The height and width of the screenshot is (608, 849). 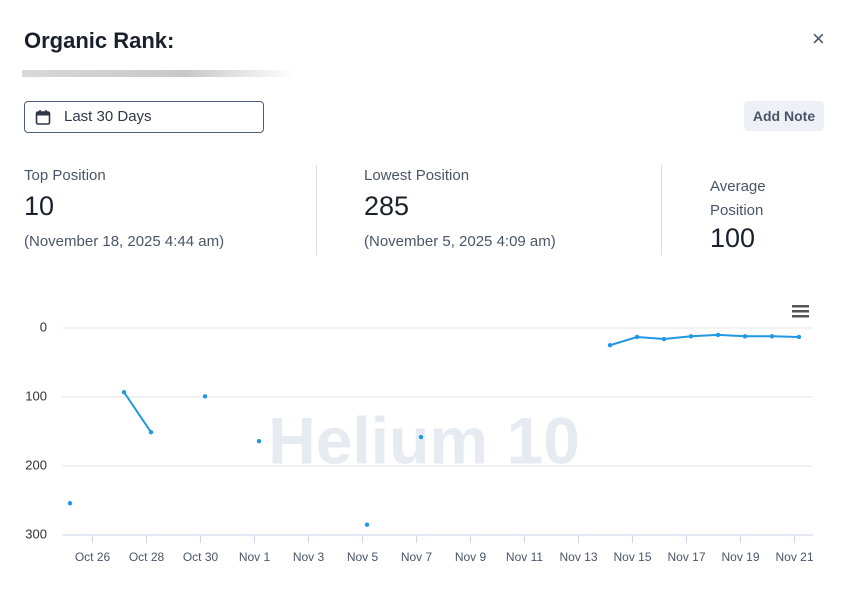 What do you see at coordinates (417, 557) in the screenshot?
I see `x-tick-label: Nov 7` at bounding box center [417, 557].